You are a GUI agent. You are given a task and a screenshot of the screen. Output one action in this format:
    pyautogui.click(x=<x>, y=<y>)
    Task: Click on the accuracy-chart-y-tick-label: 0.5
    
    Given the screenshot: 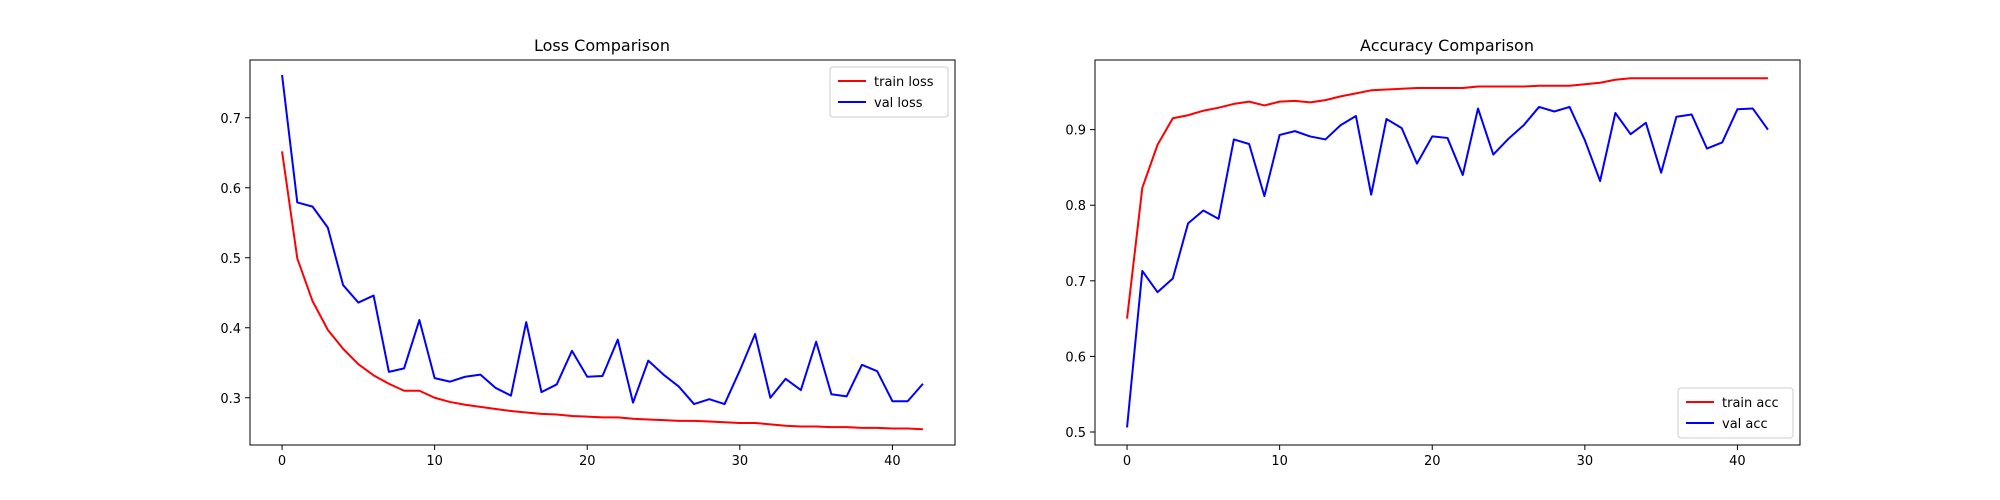 What is the action you would take?
    pyautogui.click(x=1075, y=433)
    